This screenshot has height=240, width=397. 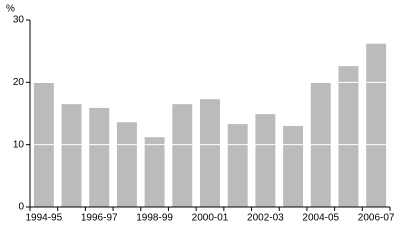 What do you see at coordinates (19, 20) in the screenshot?
I see `y-tick-label: 30` at bounding box center [19, 20].